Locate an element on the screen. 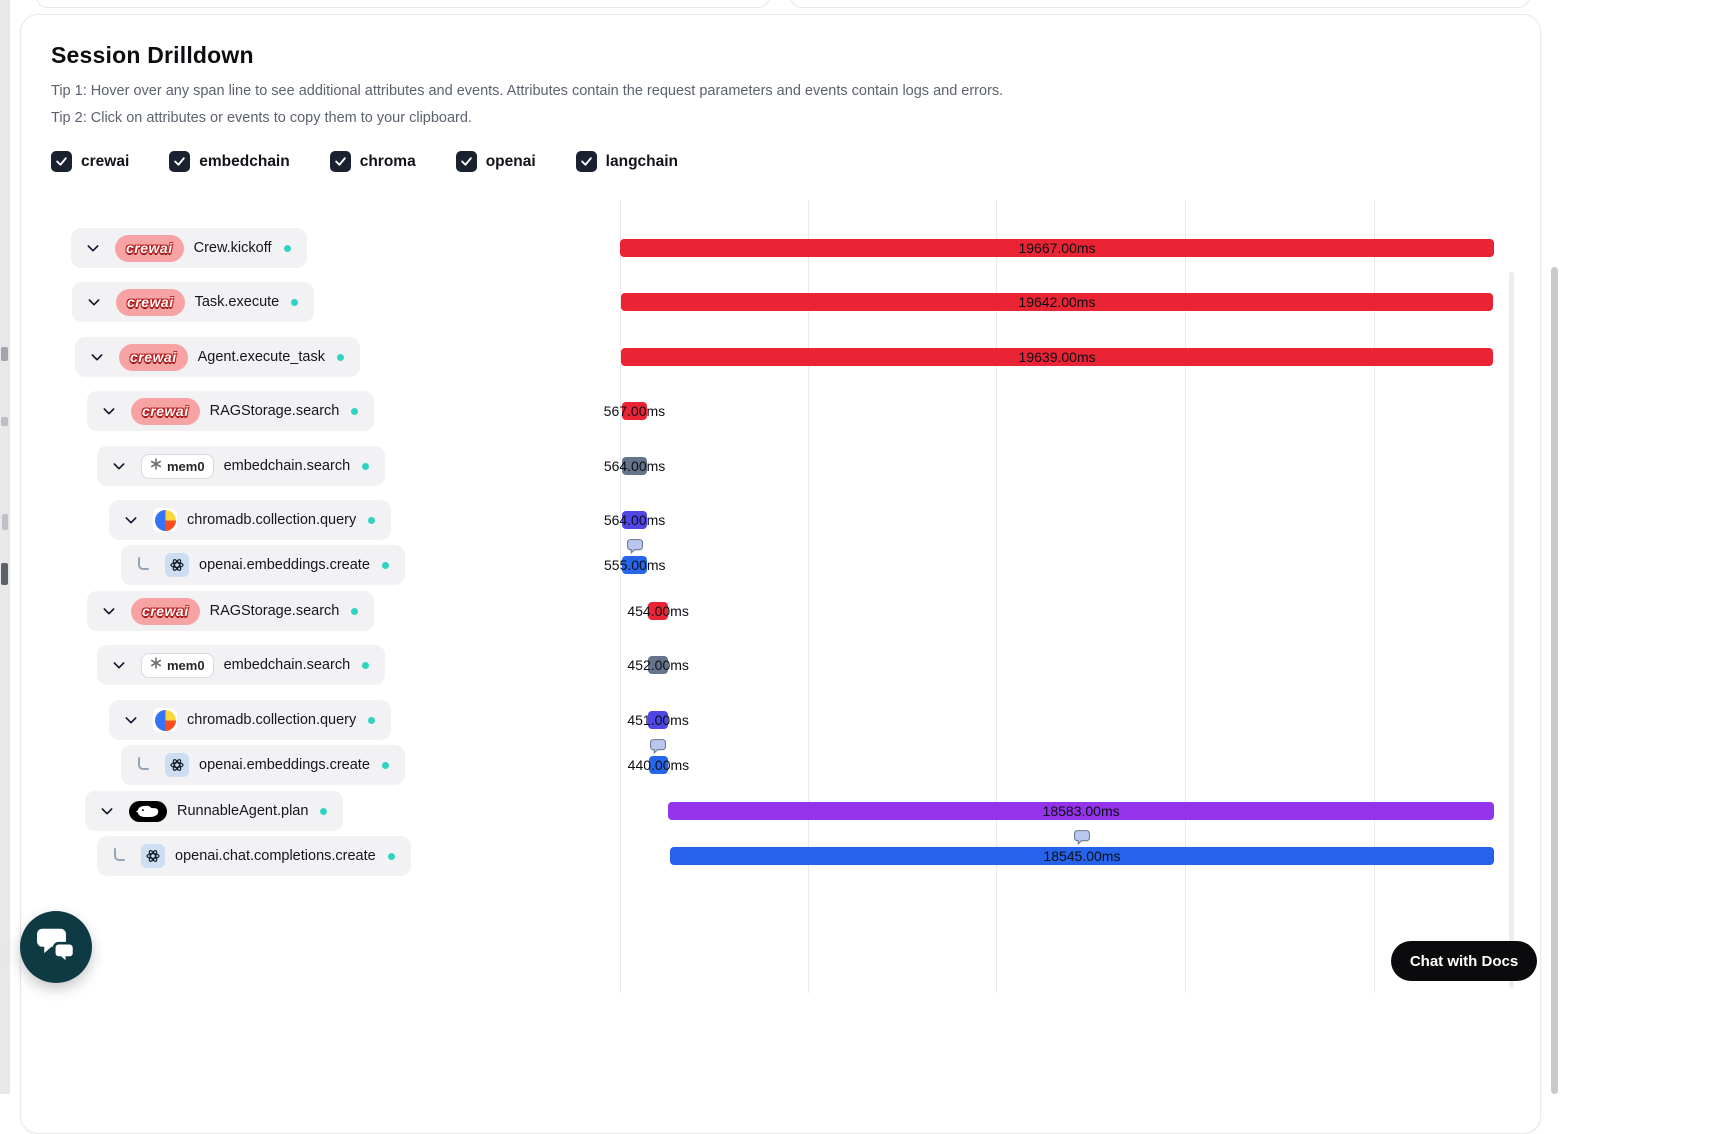 This screenshot has height=1134, width=1725. span-bar: 18583.00ms is located at coordinates (1081, 811).